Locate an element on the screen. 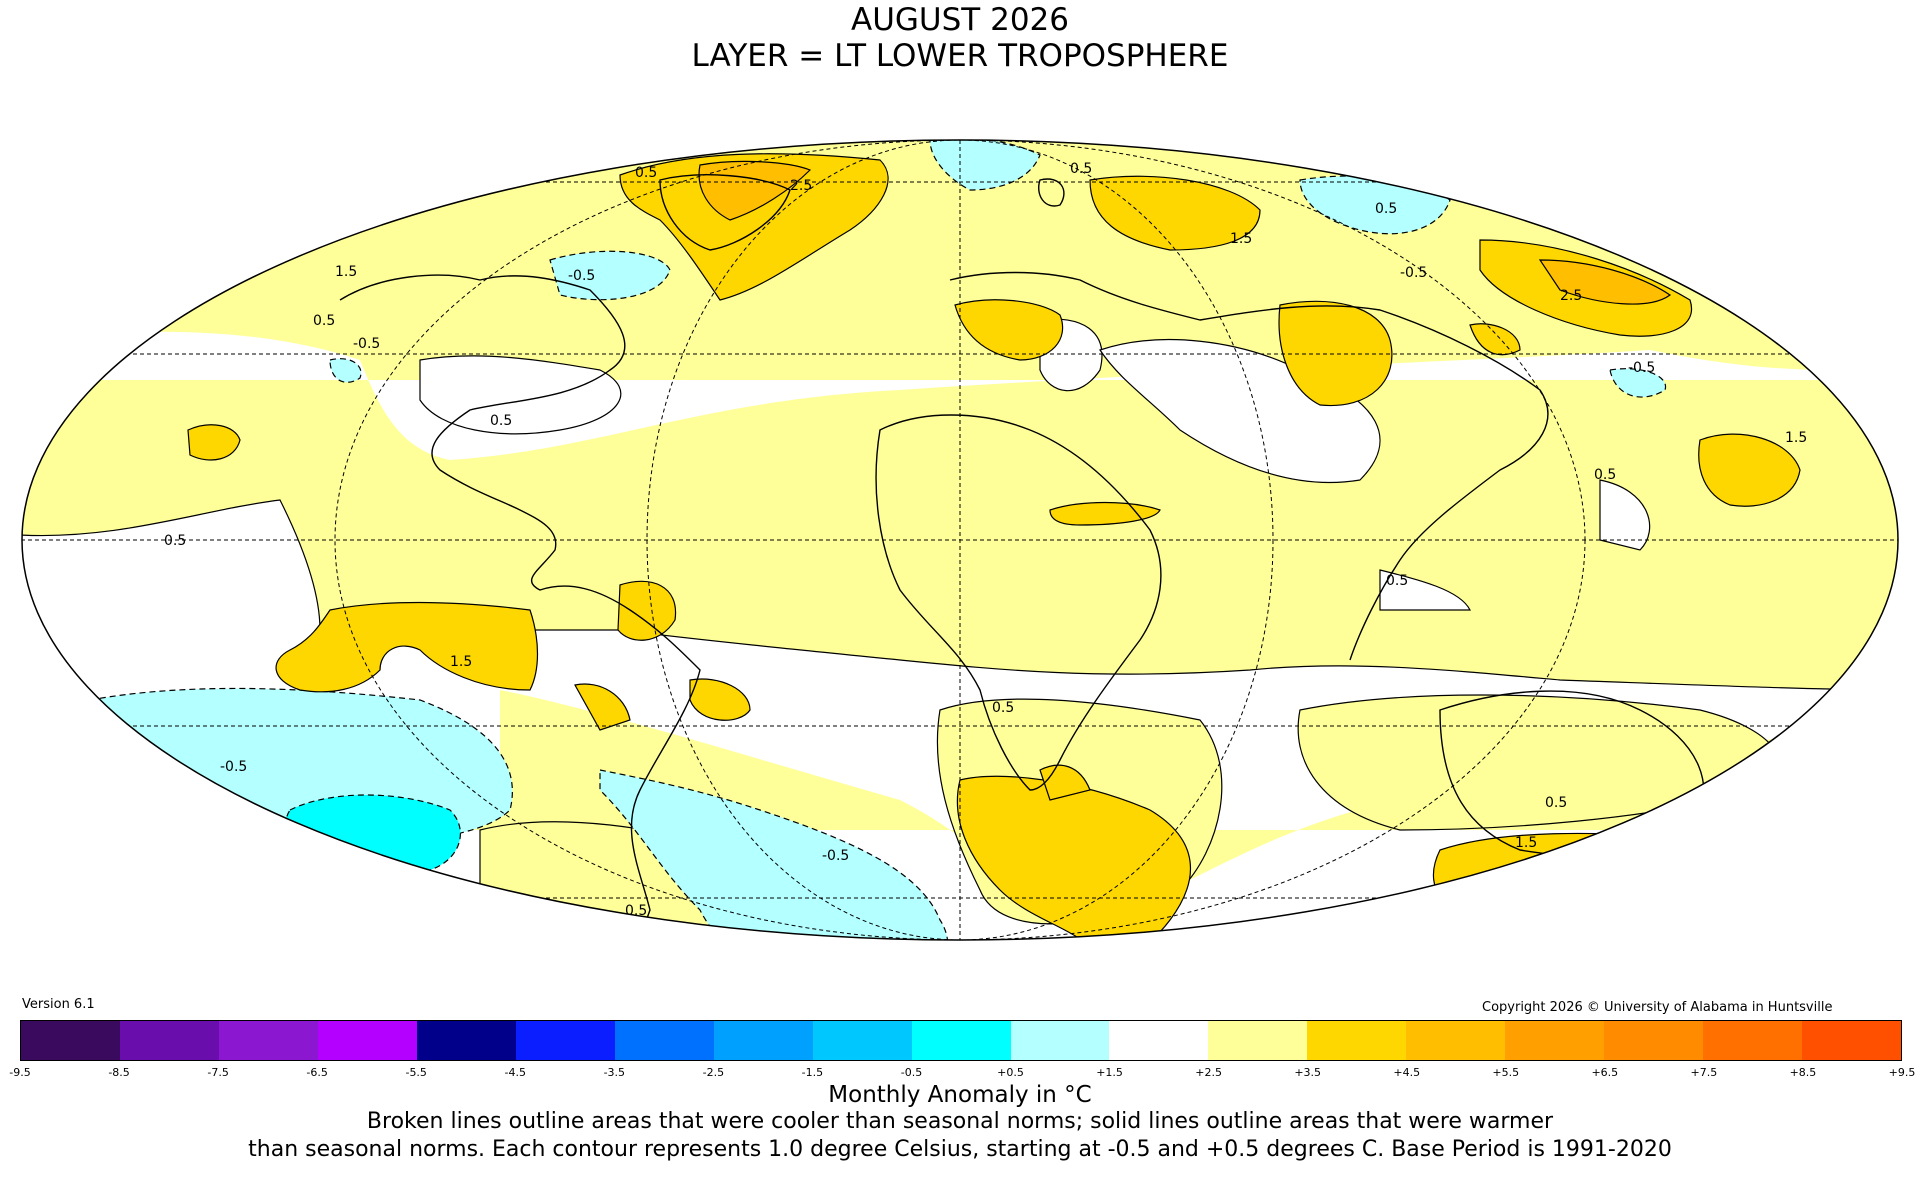 This screenshot has width=1920, height=1188. strongest-cool-regions is located at coordinates (890, 980).